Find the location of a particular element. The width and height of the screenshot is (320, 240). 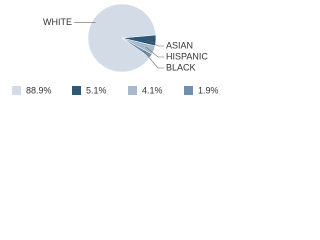

legend-label: 88.9% is located at coordinates (39, 90).